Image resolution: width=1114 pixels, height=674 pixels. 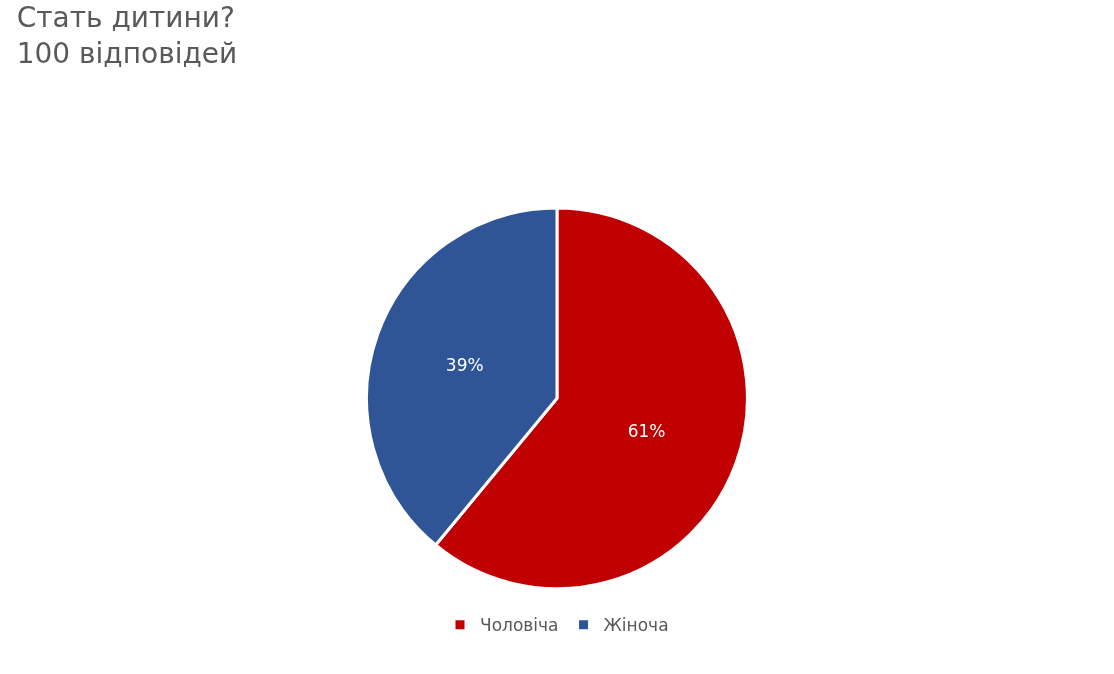 I want to click on legend-label: Чоловіча, so click(x=519, y=625).